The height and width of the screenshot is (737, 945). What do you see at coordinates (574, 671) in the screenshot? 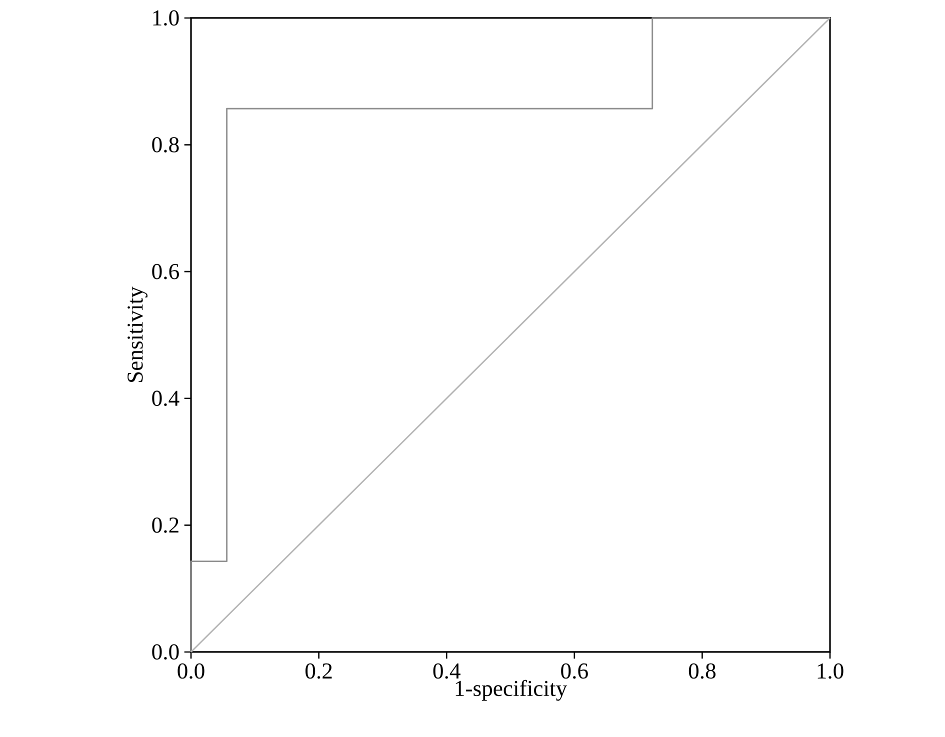
I see `x-tick-label: 0.6` at bounding box center [574, 671].